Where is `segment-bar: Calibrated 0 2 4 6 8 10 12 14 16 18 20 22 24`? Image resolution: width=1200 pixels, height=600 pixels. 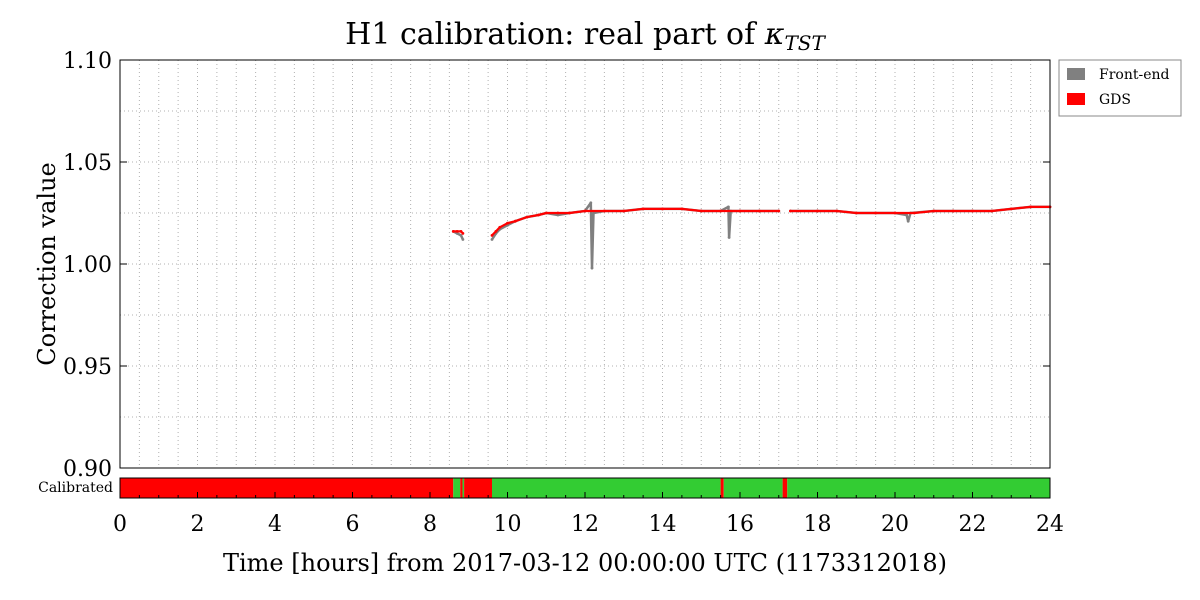 segment-bar: Calibrated 0 2 4 6 8 10 12 14 16 18 20 22 24 is located at coordinates (551, 507).